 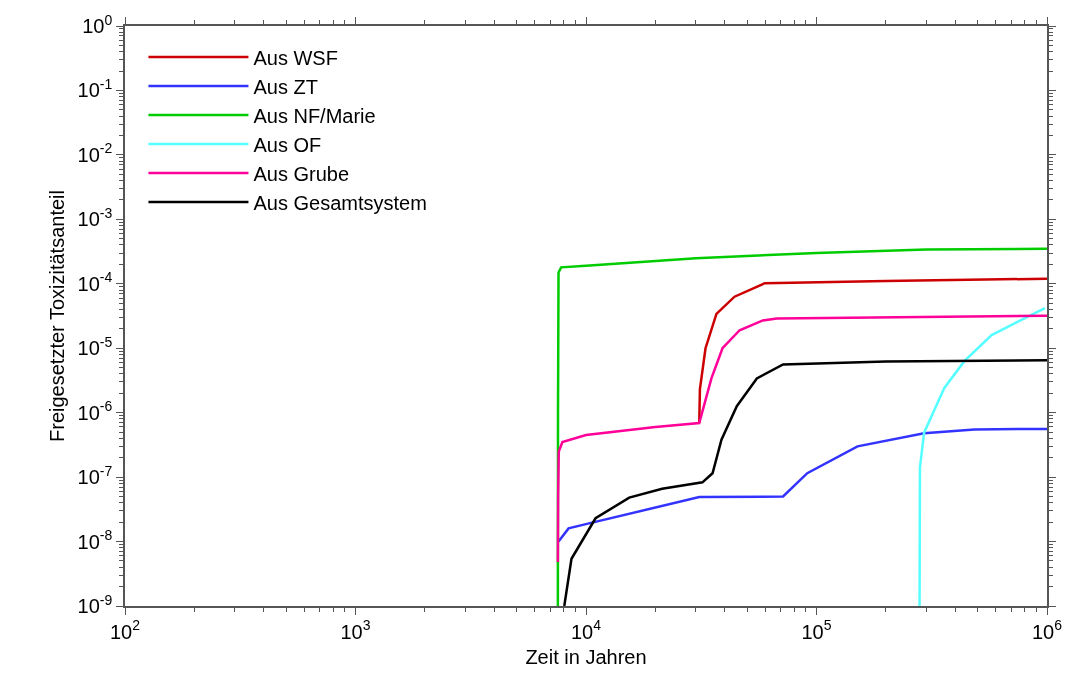 I want to click on y-axis-title: Freigesetzter Toxizitätsanteil, so click(x=56, y=316).